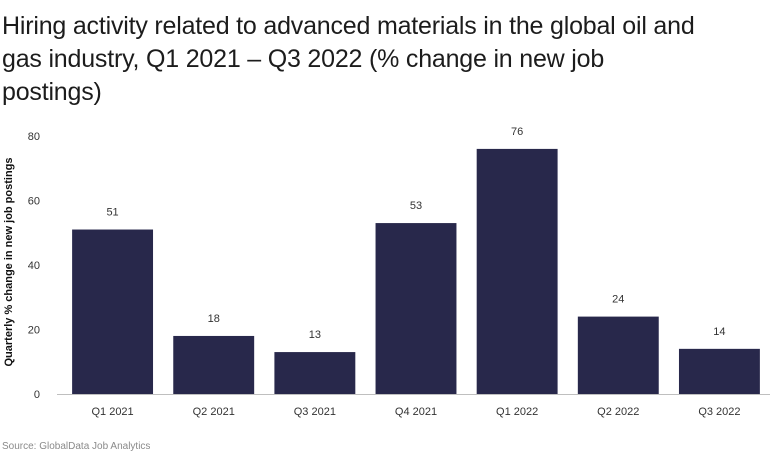 This screenshot has height=469, width=773. What do you see at coordinates (618, 412) in the screenshot?
I see `x-tick-label: Q2 2022` at bounding box center [618, 412].